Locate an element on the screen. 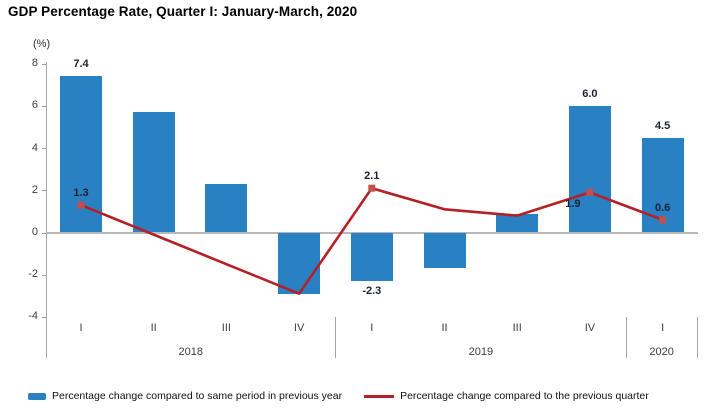  bar-IV-q3 is located at coordinates (299, 263).